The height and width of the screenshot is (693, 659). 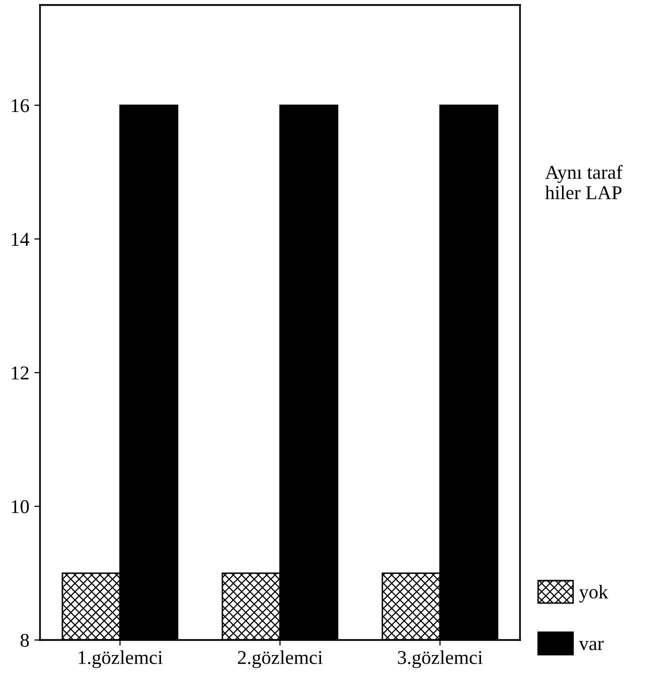 I want to click on x-tick-label: 2.gözlemci, so click(x=280, y=659).